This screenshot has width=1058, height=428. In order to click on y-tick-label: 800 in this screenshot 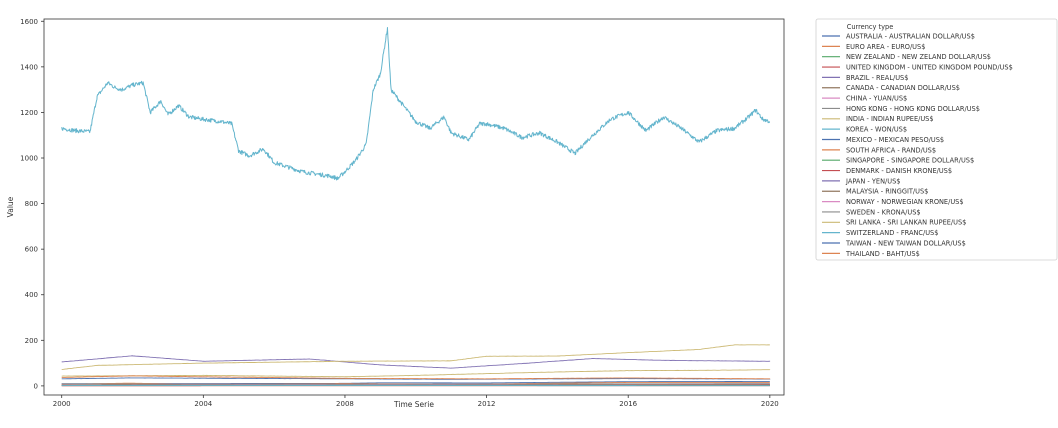, I will do `click(31, 204)`.